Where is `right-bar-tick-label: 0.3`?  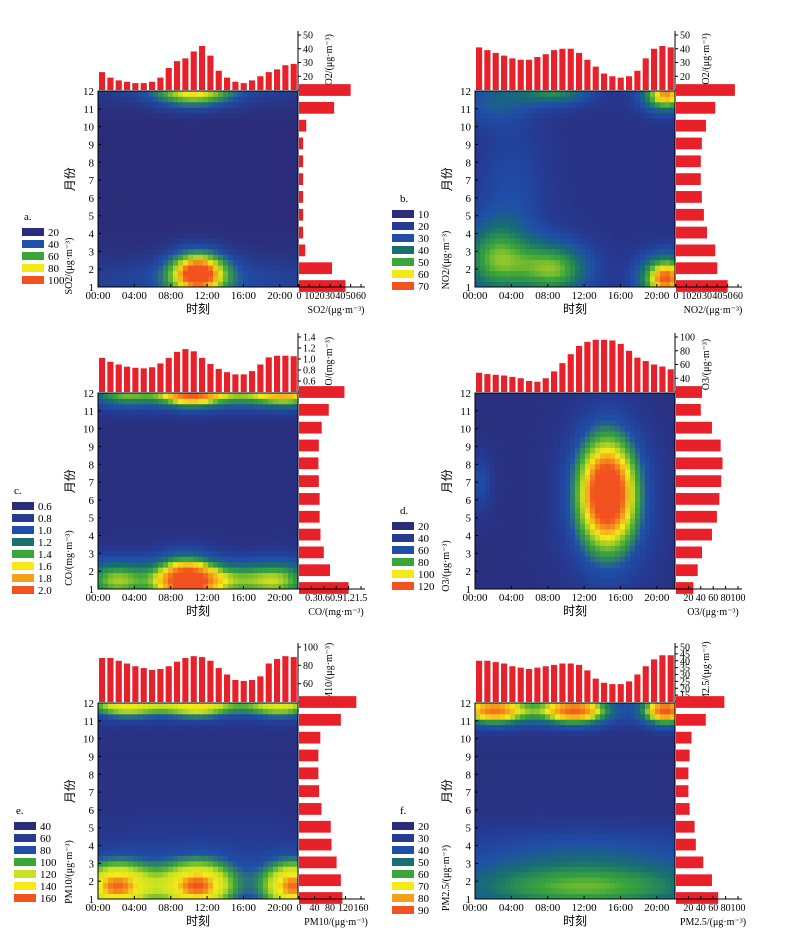 right-bar-tick-label: 0.3 is located at coordinates (311, 598).